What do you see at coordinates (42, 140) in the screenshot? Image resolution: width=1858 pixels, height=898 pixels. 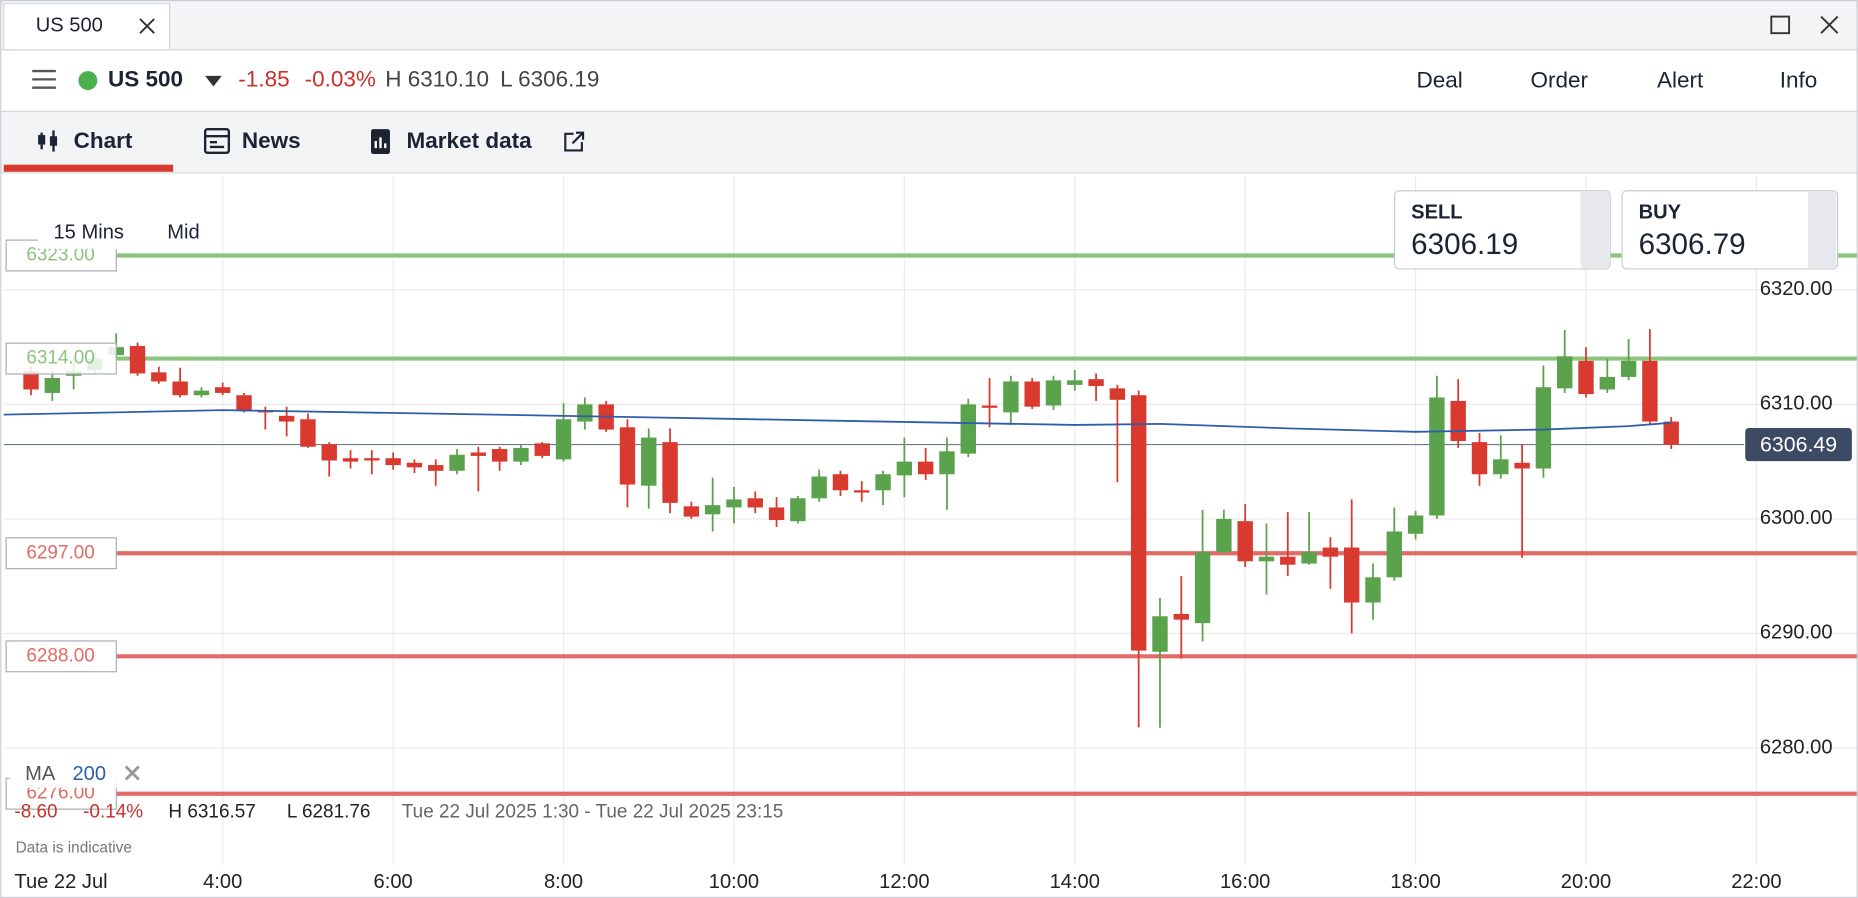 I see `chart-icon` at bounding box center [42, 140].